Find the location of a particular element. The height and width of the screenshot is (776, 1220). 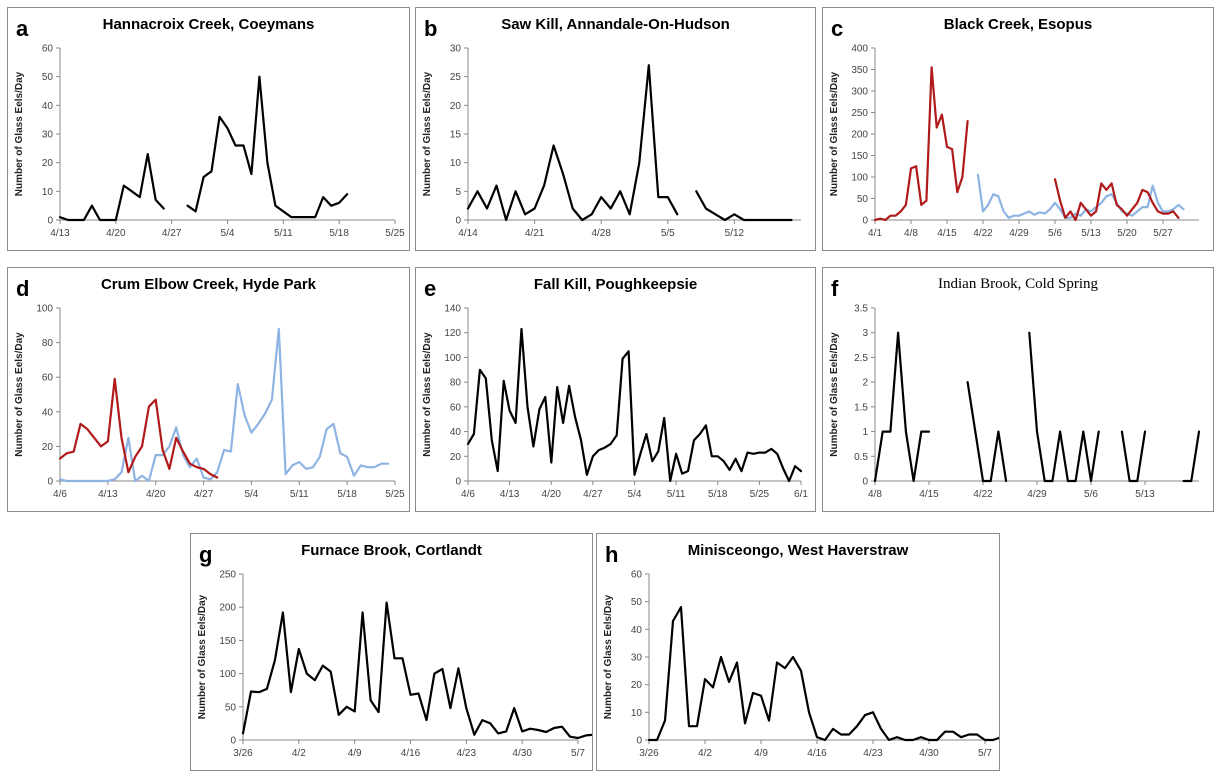

x-tick-label: 4/13 is located at coordinates (108, 494).